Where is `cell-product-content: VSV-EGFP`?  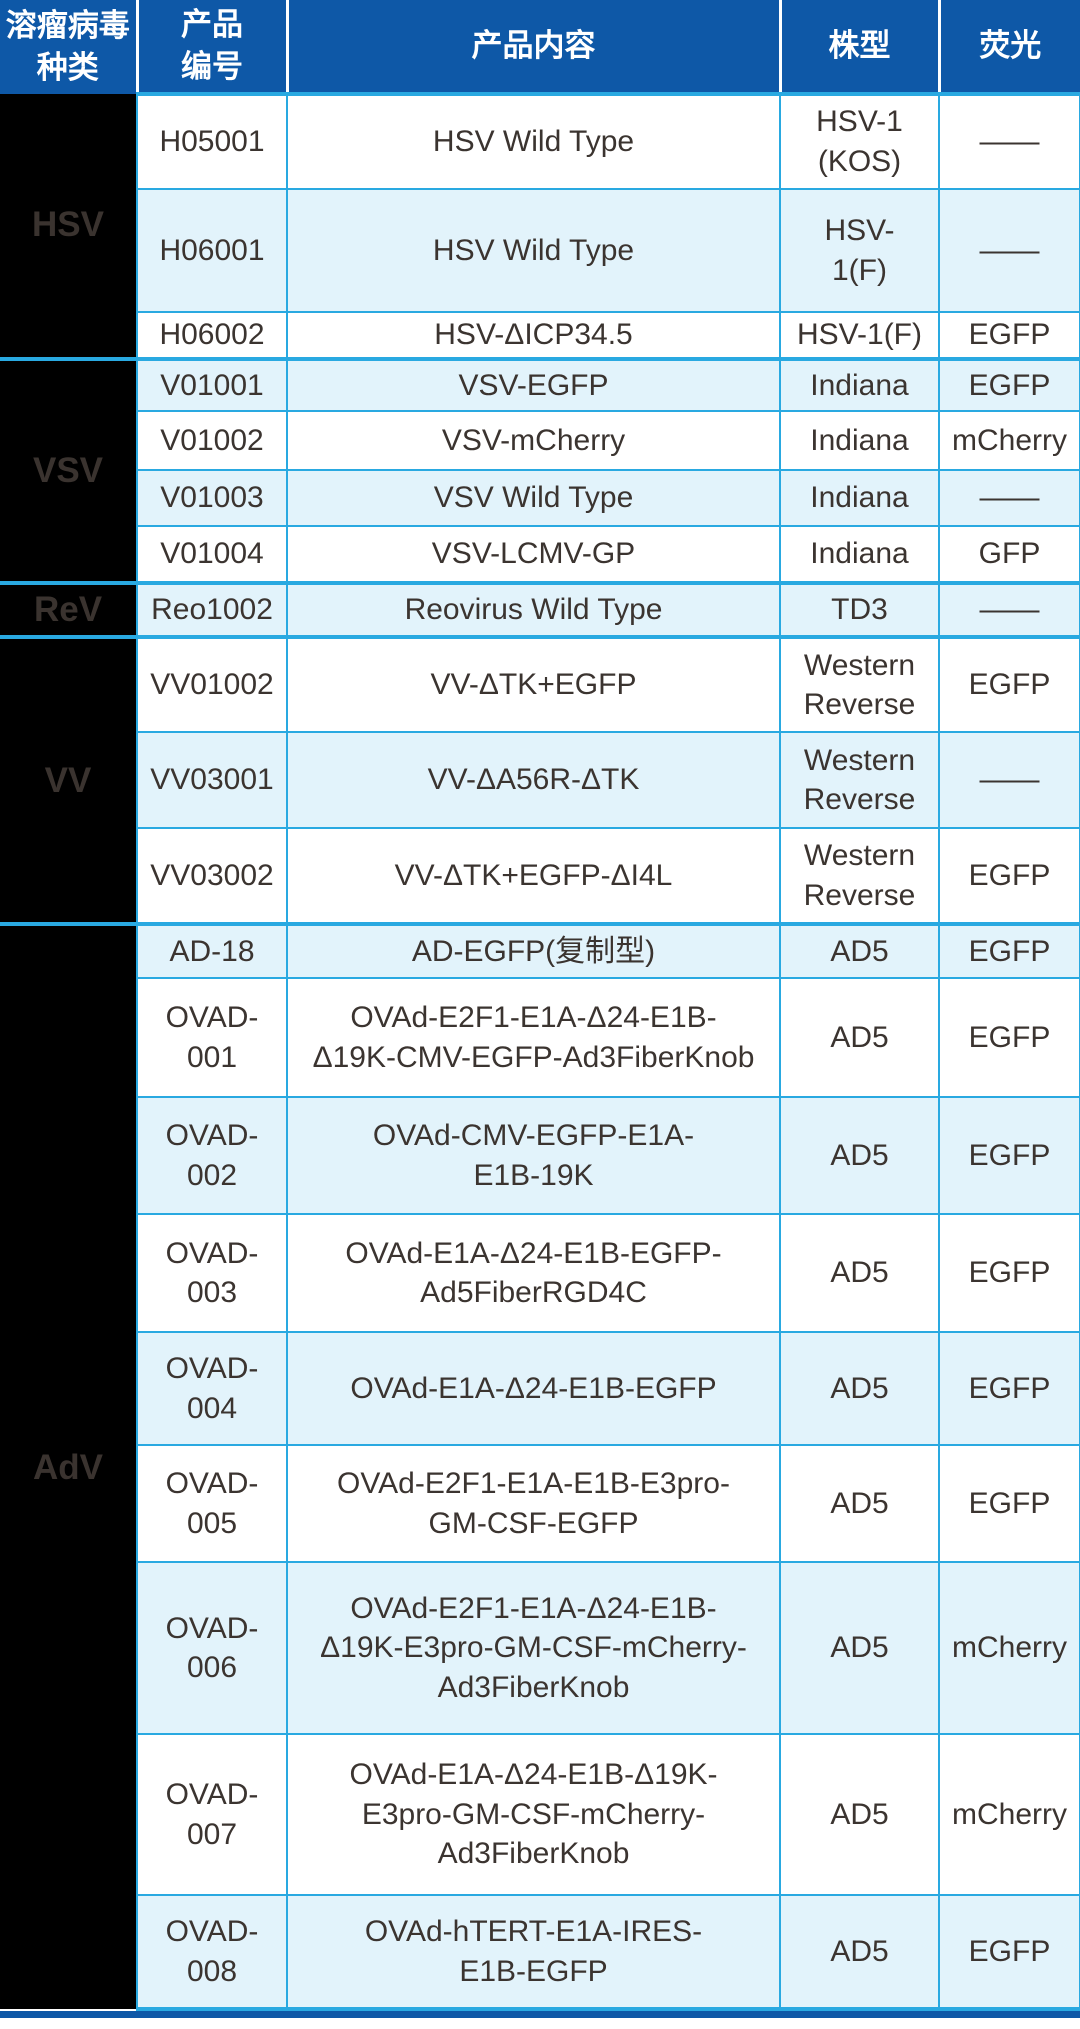
cell-product-content: VSV-EGFP is located at coordinates (533, 384).